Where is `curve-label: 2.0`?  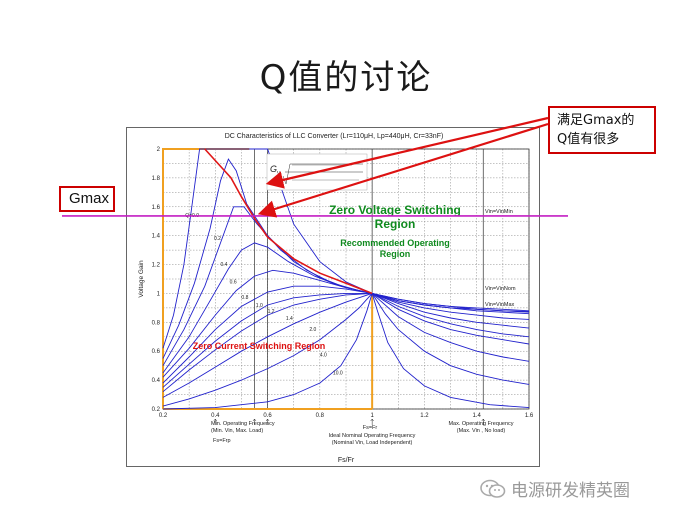
curve-label: 2.0 is located at coordinates (312, 330).